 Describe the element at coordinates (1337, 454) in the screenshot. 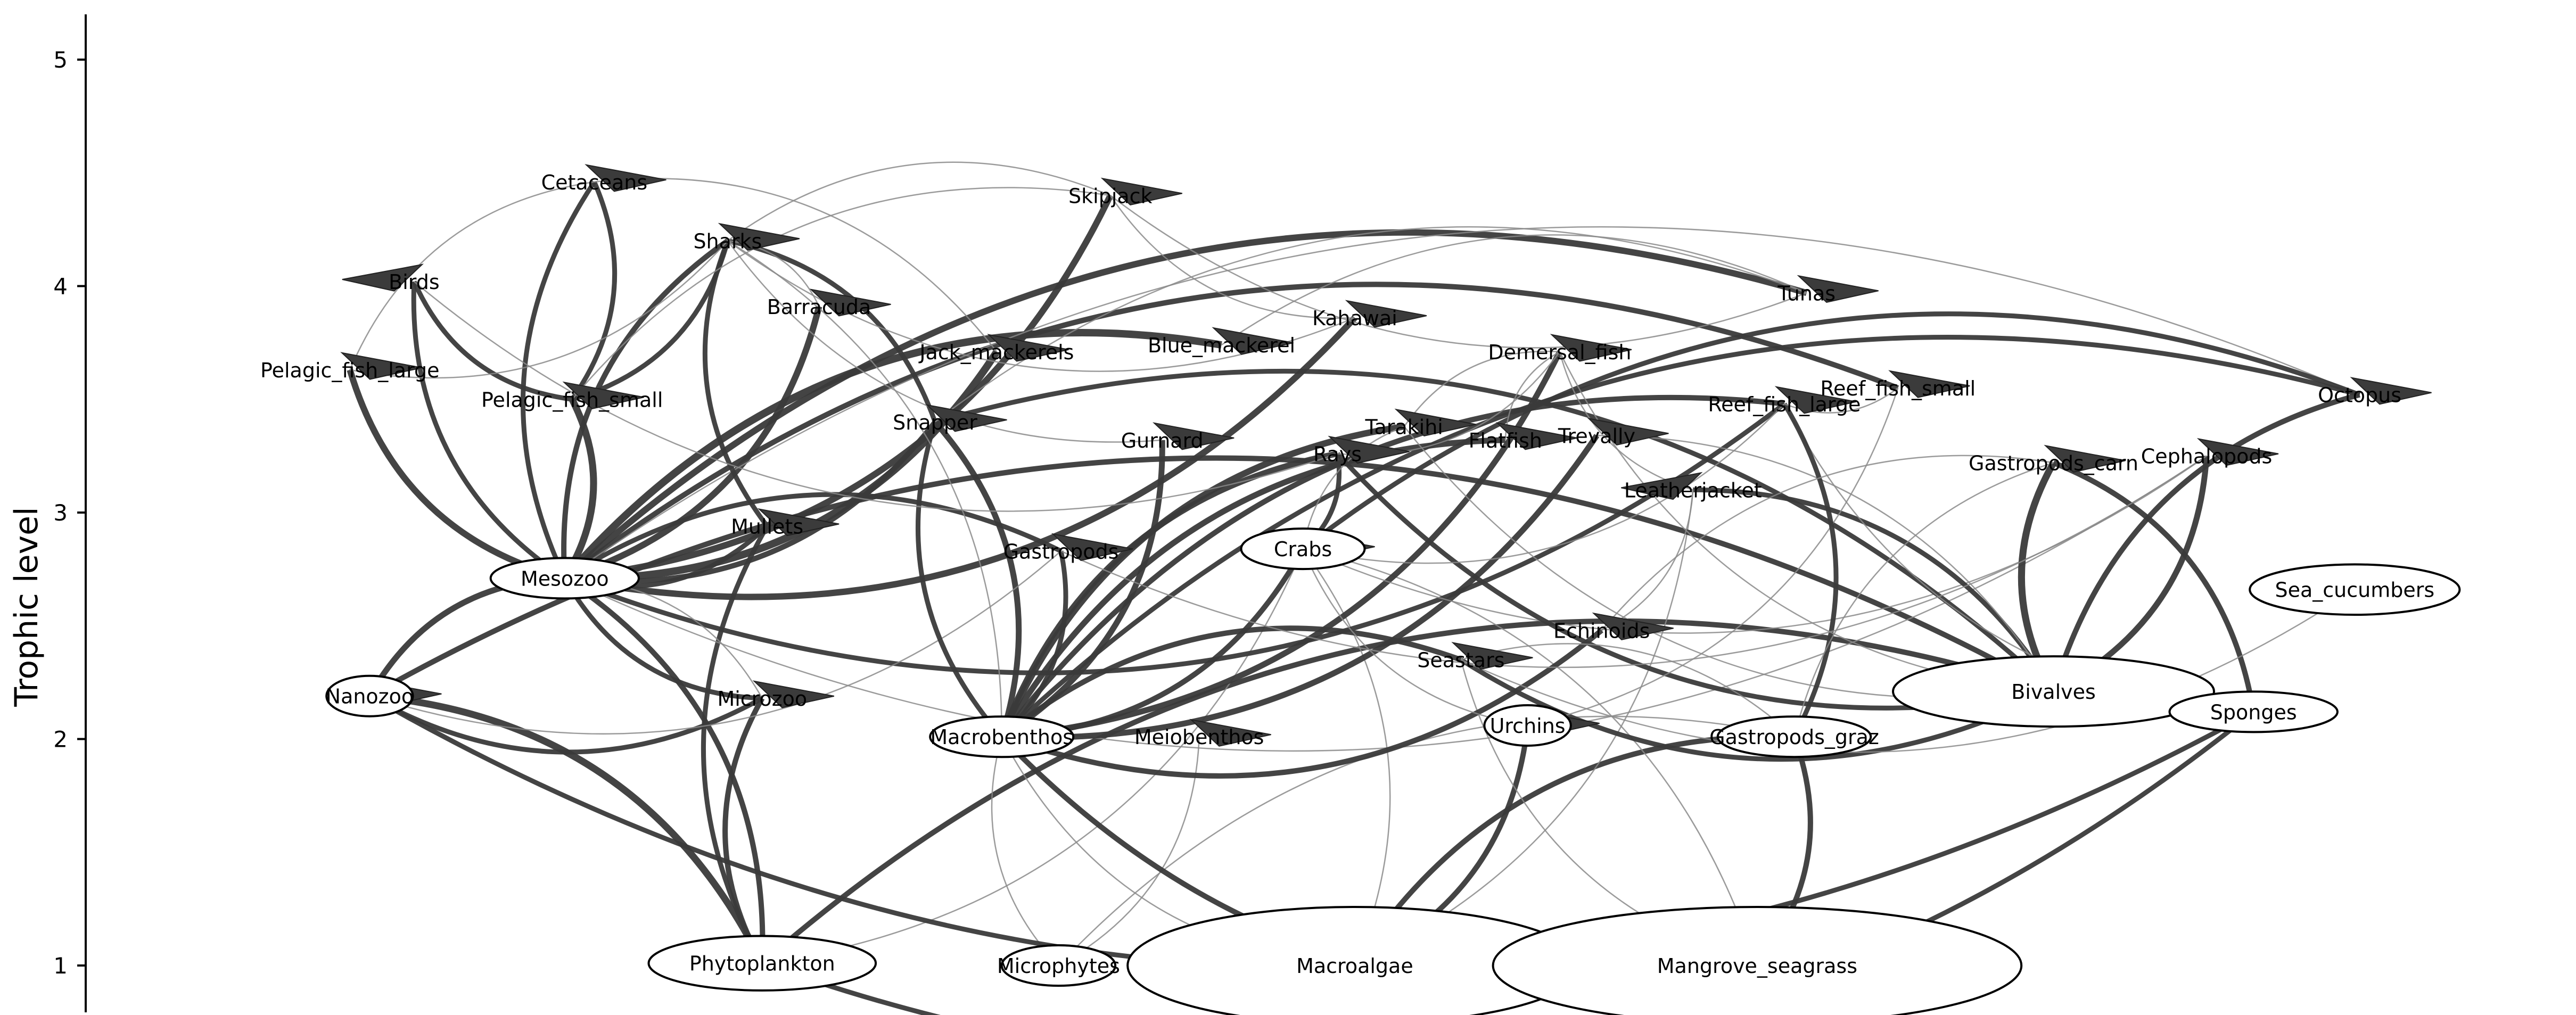

I see `node-label: Rays` at that location.